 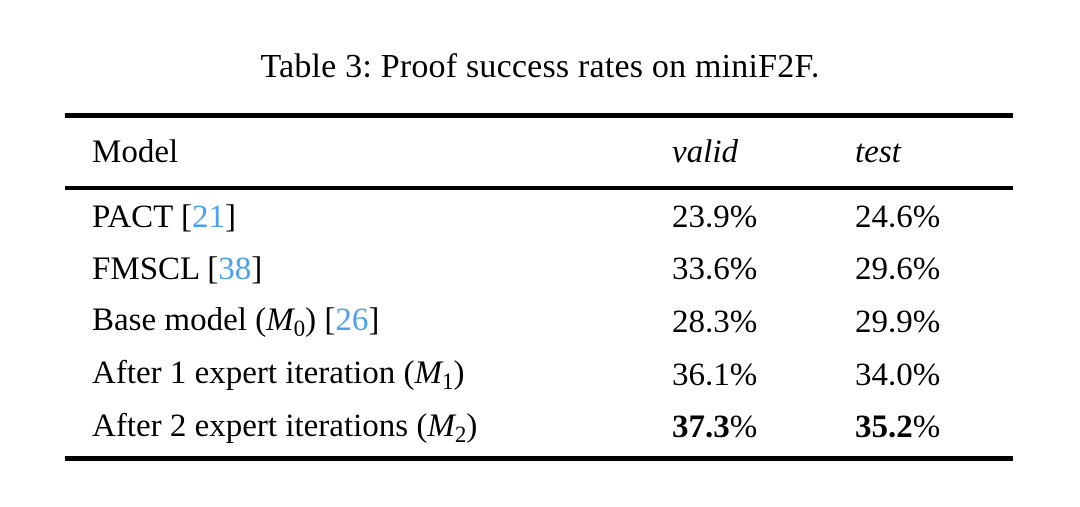 I want to click on citation-brackets: [26], so click(x=352, y=320).